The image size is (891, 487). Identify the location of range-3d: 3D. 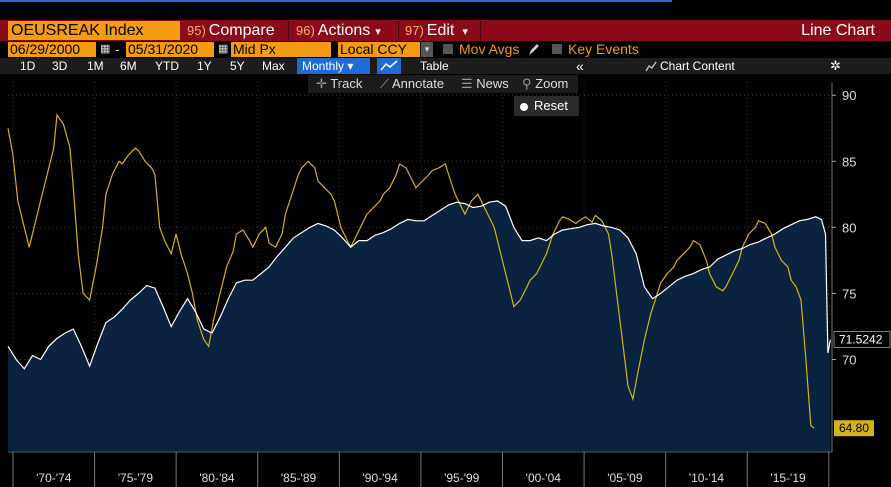
(60, 66).